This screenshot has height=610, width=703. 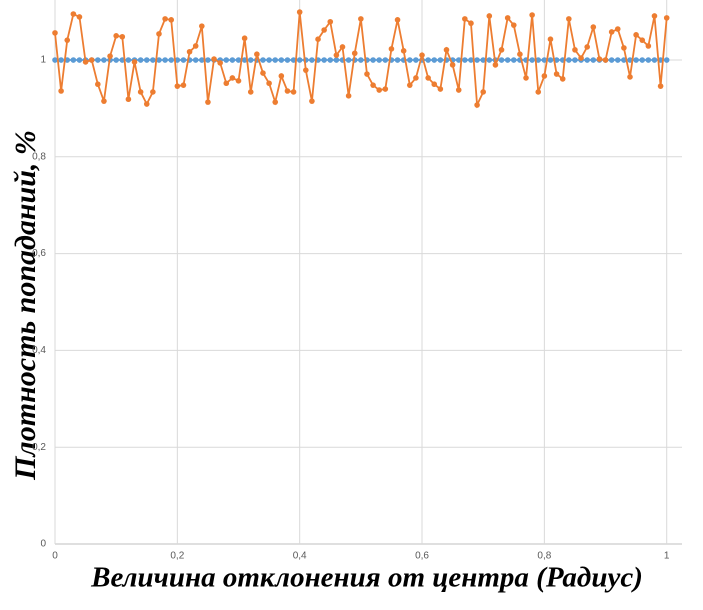 I want to click on y-tick-label: 0,6, so click(x=39, y=253).